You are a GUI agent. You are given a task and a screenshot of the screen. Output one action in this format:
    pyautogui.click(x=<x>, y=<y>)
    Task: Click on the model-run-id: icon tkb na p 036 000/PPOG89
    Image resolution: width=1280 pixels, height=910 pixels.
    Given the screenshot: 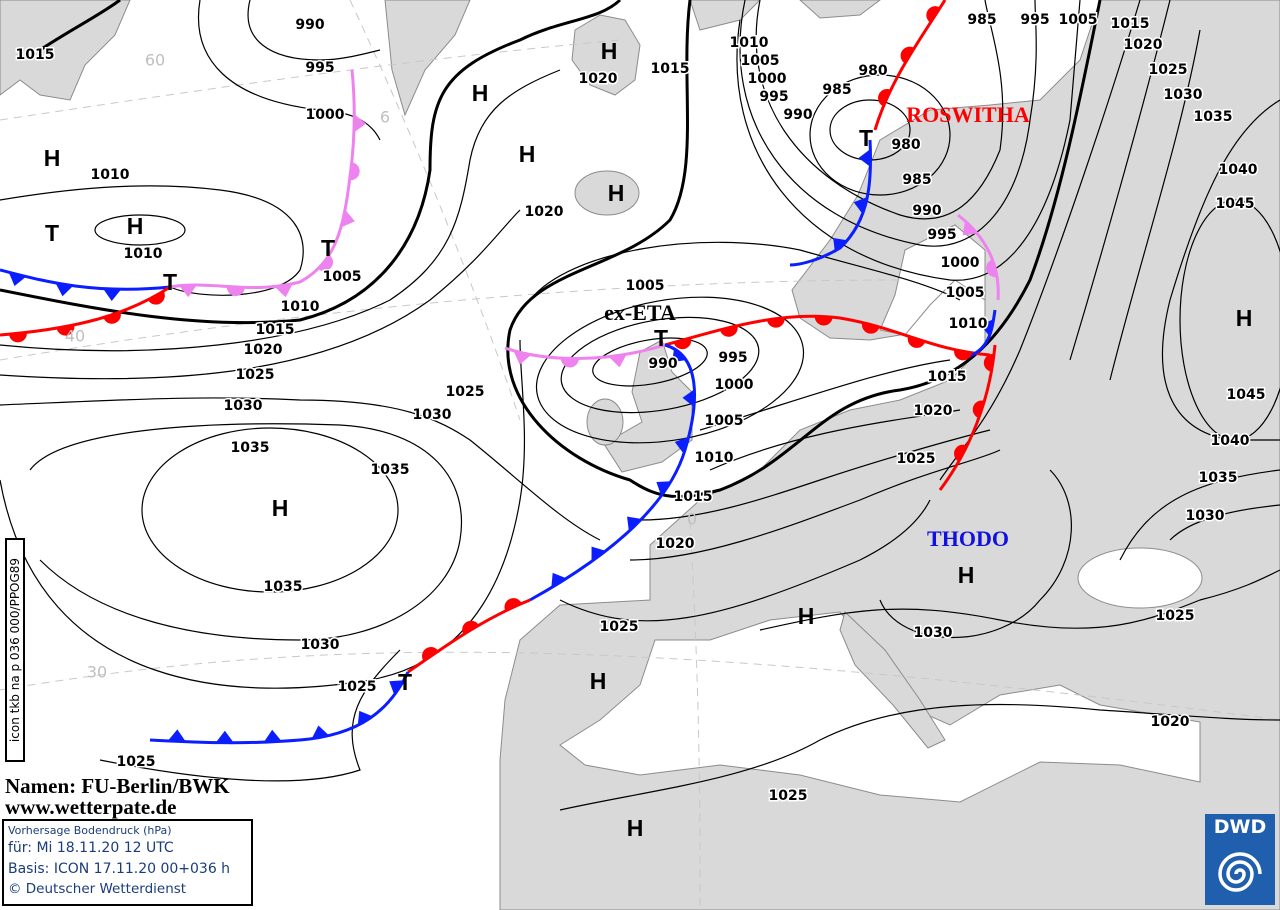 What is the action you would take?
    pyautogui.click(x=15, y=650)
    